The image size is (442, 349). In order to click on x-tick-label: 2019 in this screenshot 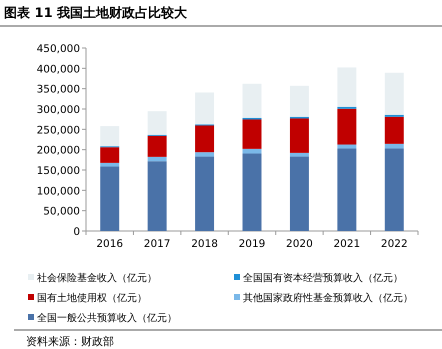, I will do `click(252, 244)`.